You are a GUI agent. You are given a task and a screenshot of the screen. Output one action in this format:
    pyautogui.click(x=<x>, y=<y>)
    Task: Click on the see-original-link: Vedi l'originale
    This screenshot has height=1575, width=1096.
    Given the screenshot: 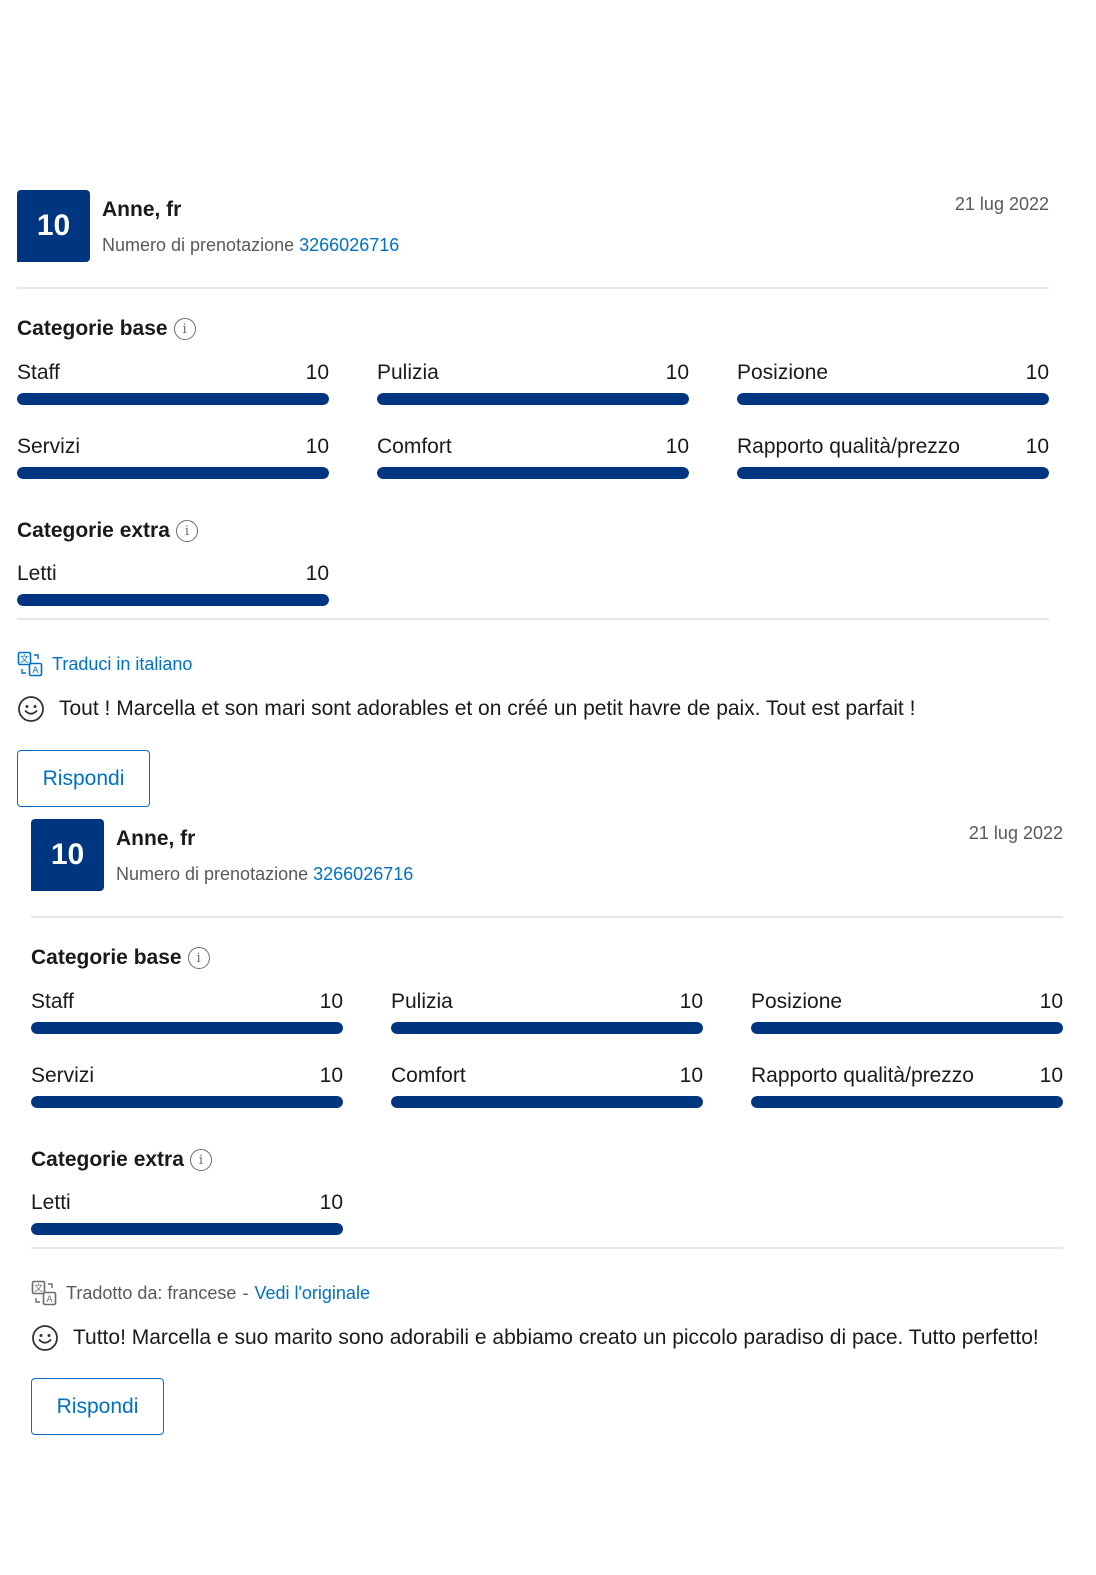 What is the action you would take?
    pyautogui.click(x=312, y=1292)
    